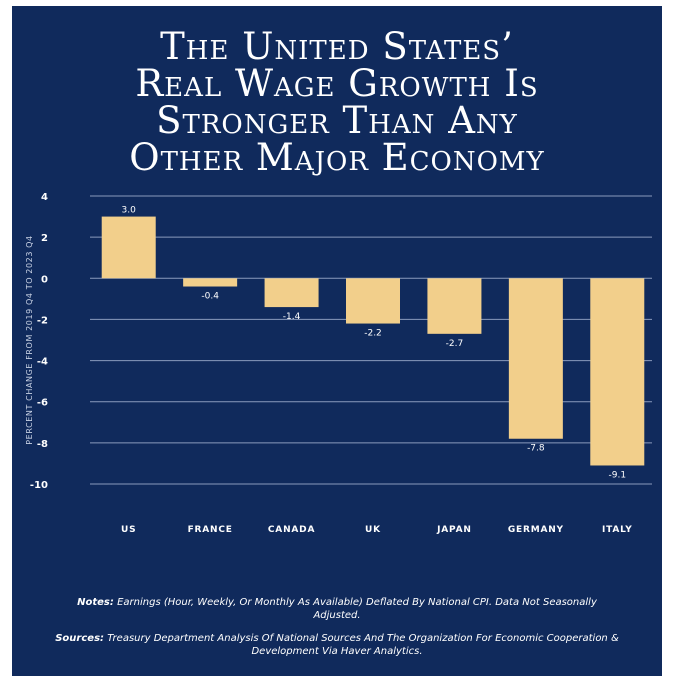  What do you see at coordinates (210, 297) in the screenshot?
I see `data-label: -0.4` at bounding box center [210, 297].